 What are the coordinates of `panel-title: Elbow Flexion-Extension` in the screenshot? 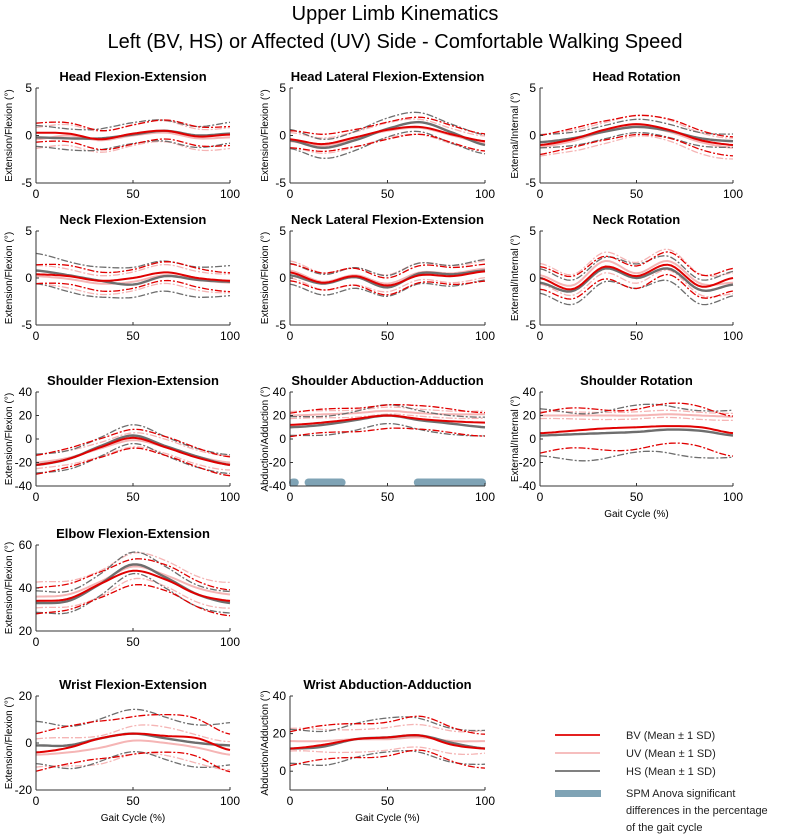 It's located at (133, 533).